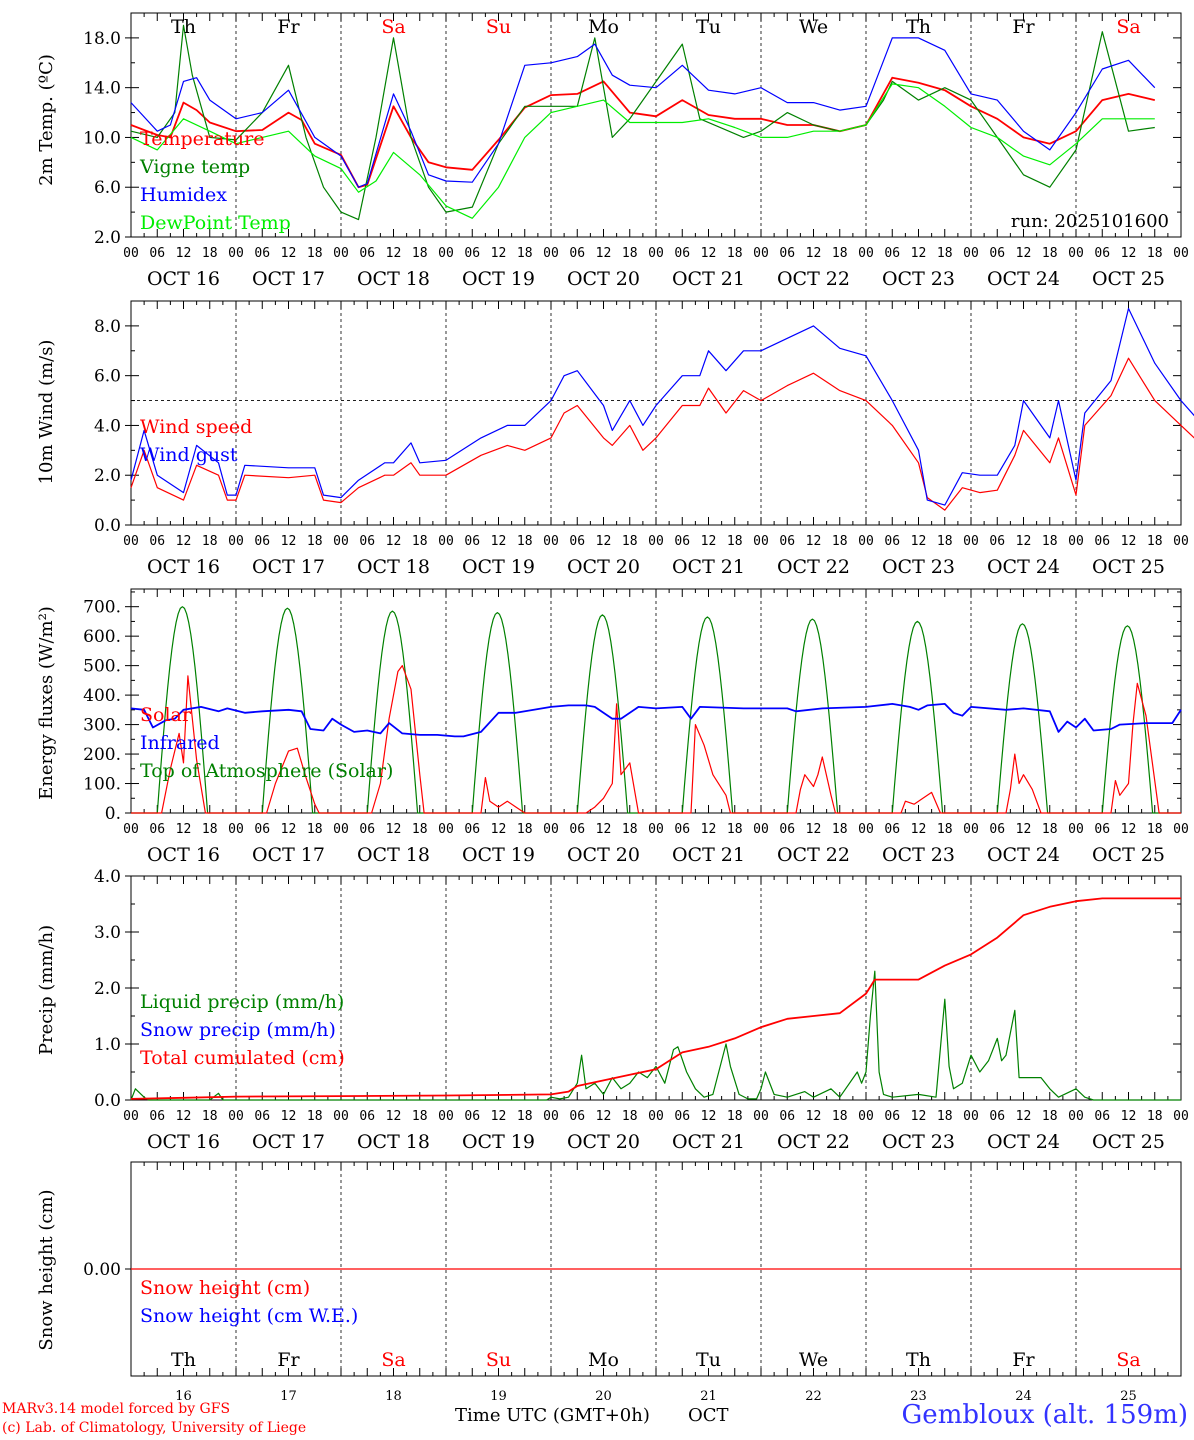  I want to click on y-tick-label: 700., so click(102, 608).